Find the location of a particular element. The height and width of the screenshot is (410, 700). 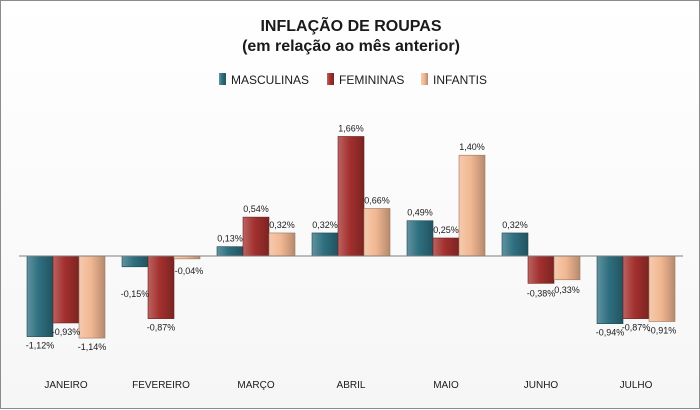

category-label-maio: MAIO is located at coordinates (446, 385).